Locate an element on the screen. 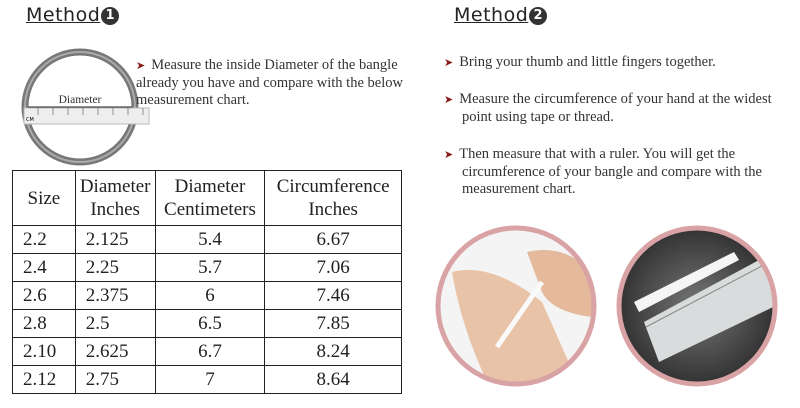  method2-heading: Method 2 is located at coordinates (501, 15).